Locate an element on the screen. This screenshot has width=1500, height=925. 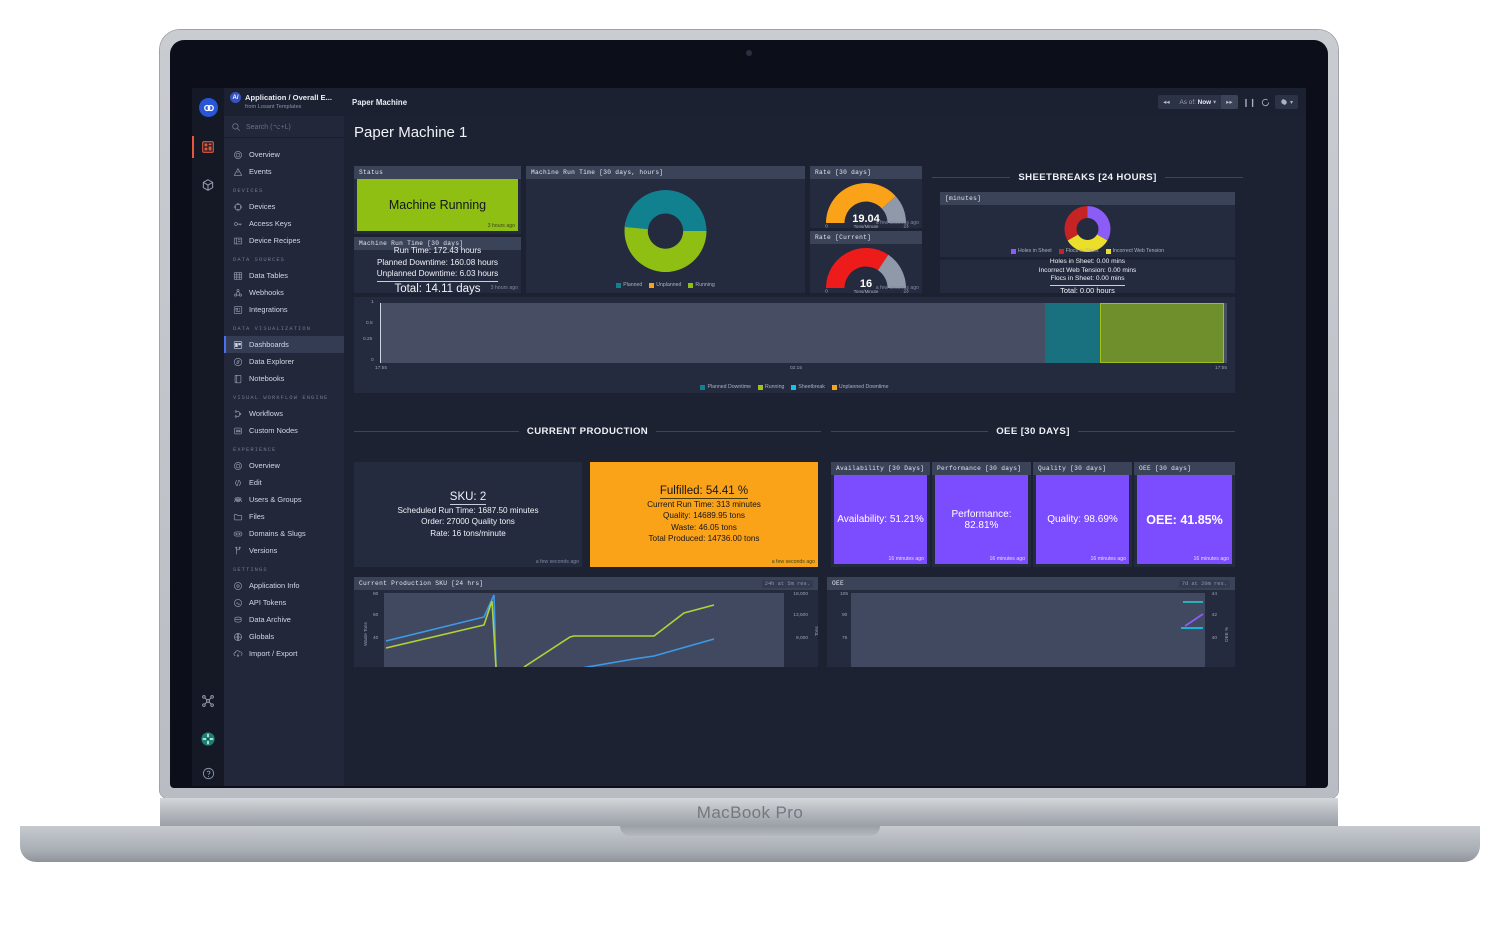
sidebar-item-data-archive: Data Archive is located at coordinates (284, 619).